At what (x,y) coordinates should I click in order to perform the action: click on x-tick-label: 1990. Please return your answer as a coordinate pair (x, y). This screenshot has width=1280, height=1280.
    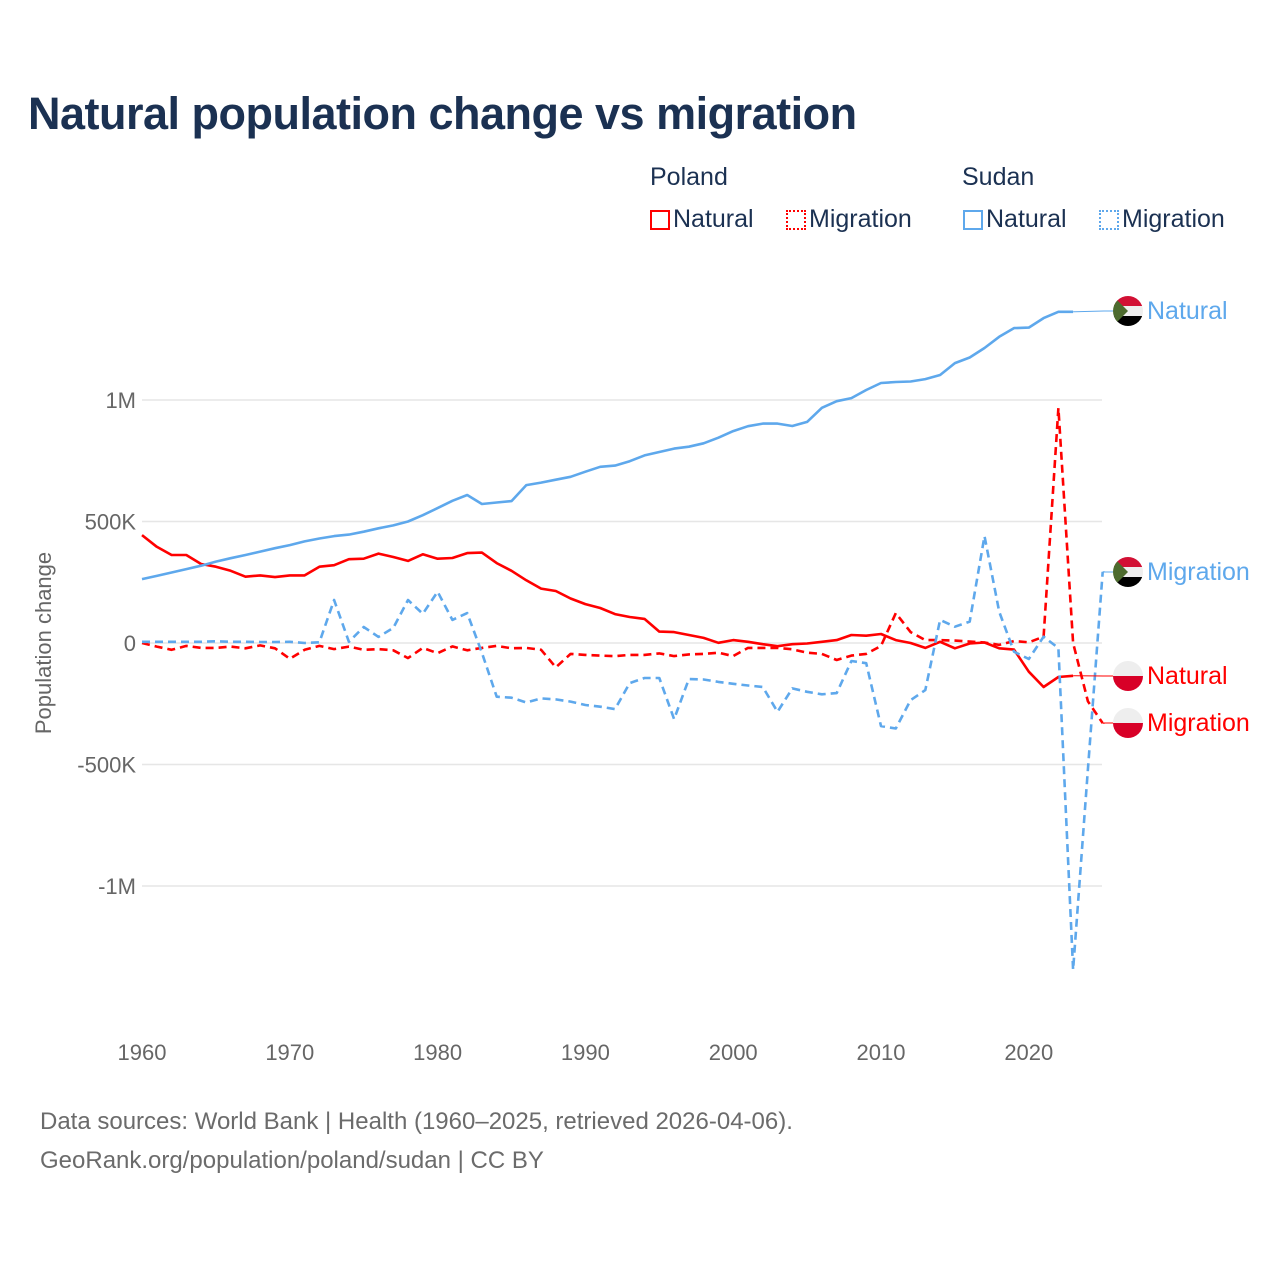
    Looking at the image, I should click on (585, 1052).